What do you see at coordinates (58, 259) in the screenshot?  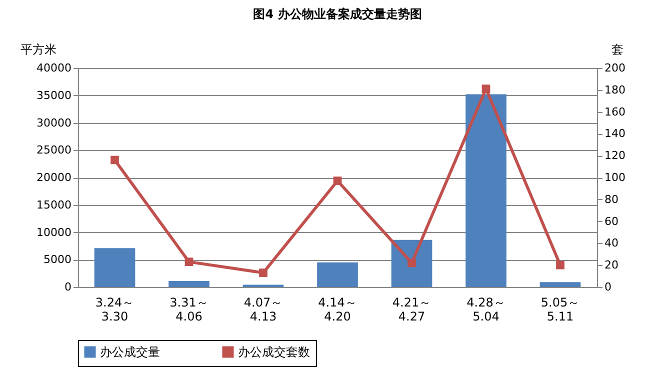 I see `y-tick-label: 5000` at bounding box center [58, 259].